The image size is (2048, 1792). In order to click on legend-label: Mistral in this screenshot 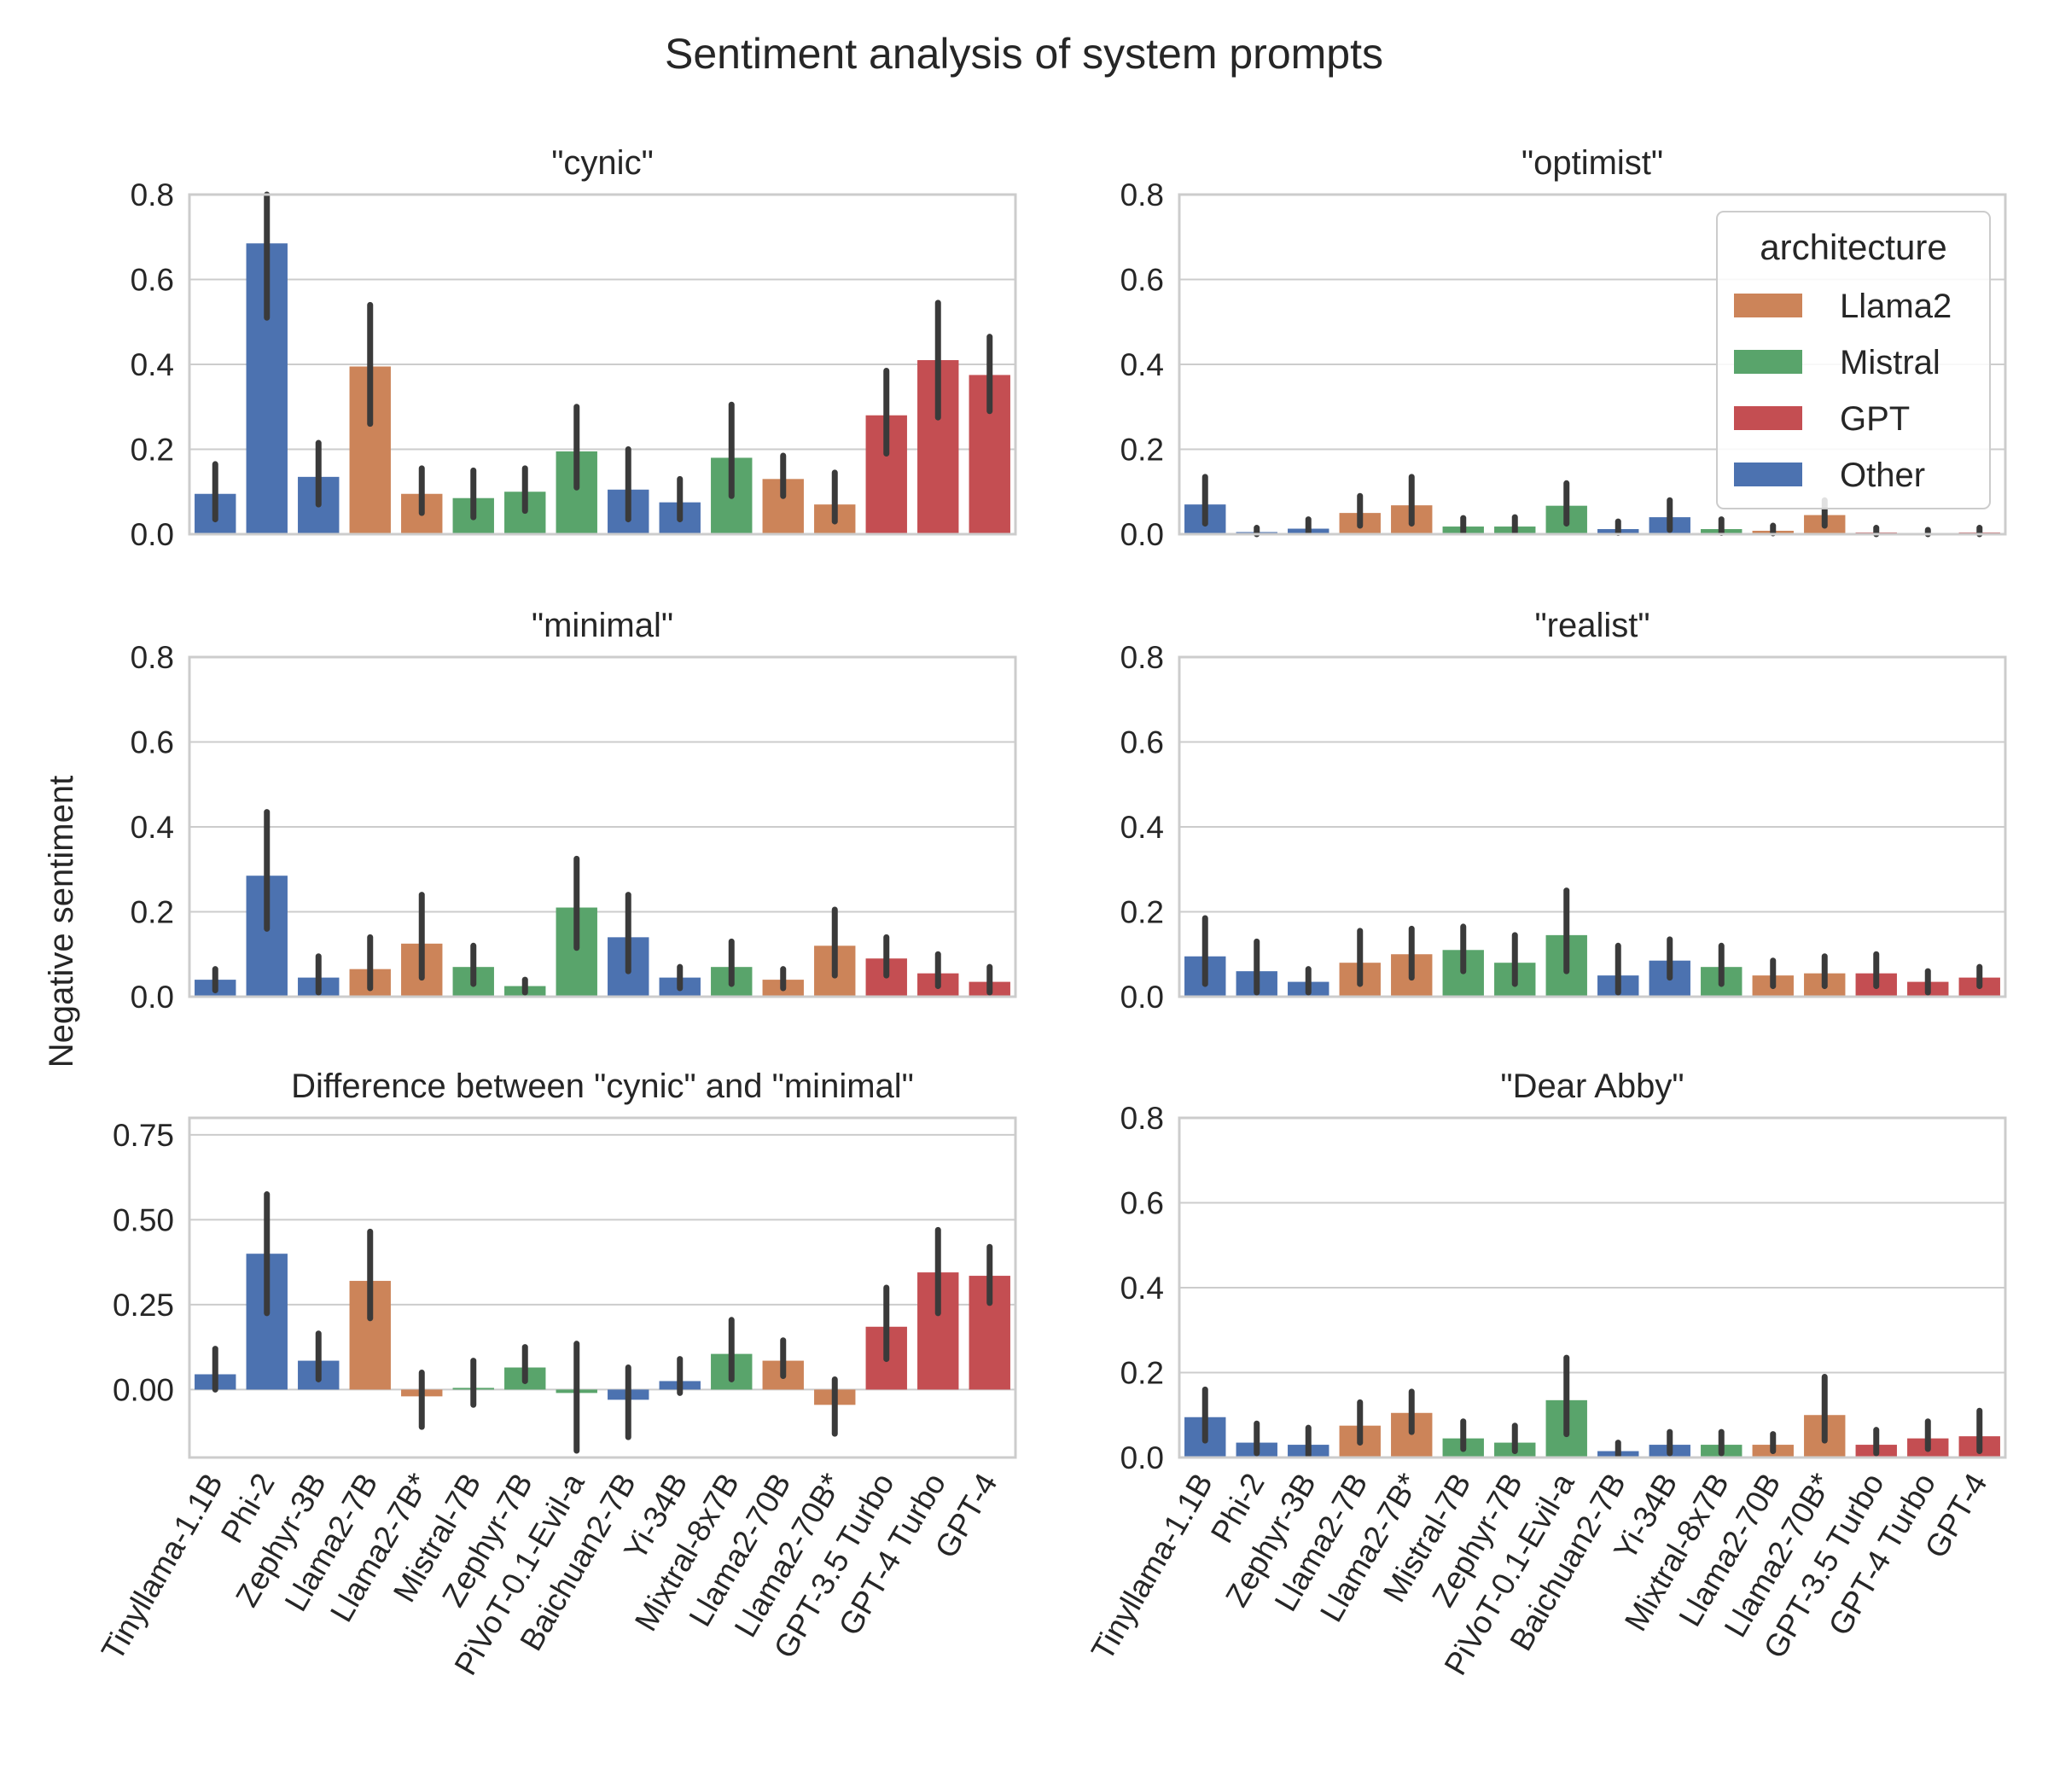, I will do `click(1890, 362)`.